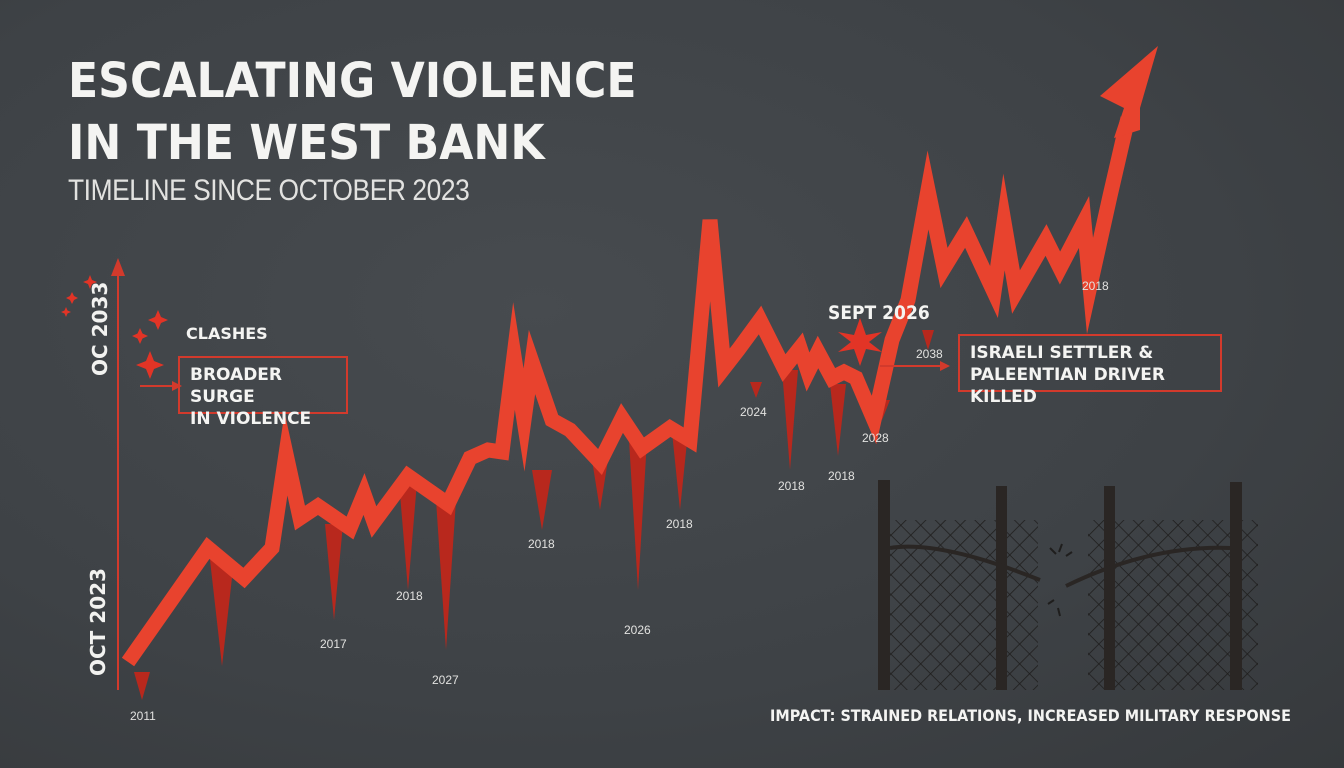  Describe the element at coordinates (753, 412) in the screenshot. I see `tick-label: 2024` at that location.